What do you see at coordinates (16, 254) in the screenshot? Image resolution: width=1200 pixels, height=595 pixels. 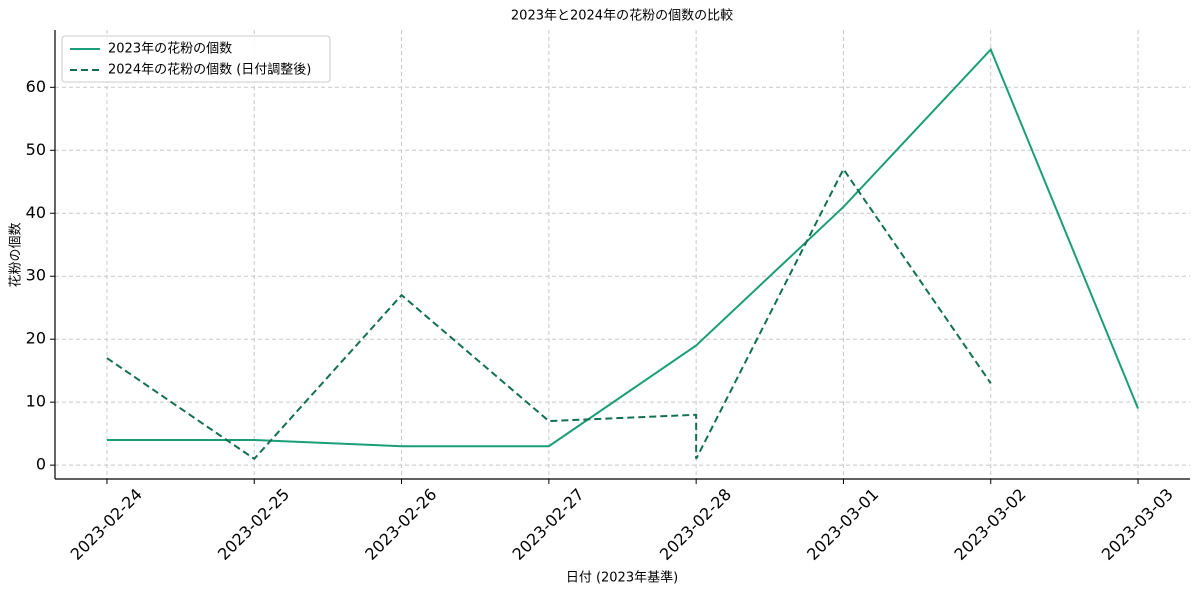 I see `y-axis-label: 花粉の個数` at bounding box center [16, 254].